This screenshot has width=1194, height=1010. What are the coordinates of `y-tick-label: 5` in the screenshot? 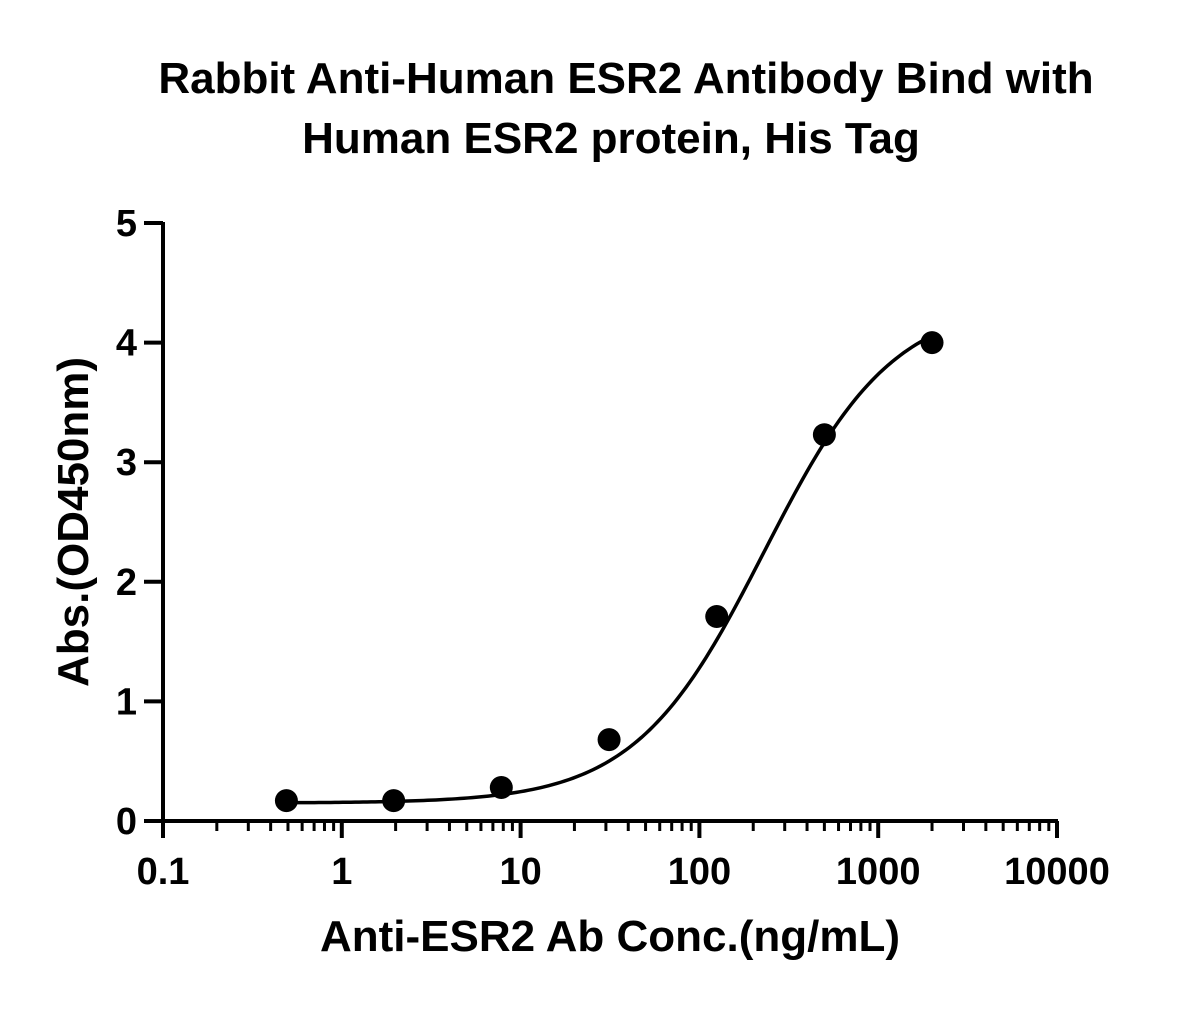 It's located at (126, 224).